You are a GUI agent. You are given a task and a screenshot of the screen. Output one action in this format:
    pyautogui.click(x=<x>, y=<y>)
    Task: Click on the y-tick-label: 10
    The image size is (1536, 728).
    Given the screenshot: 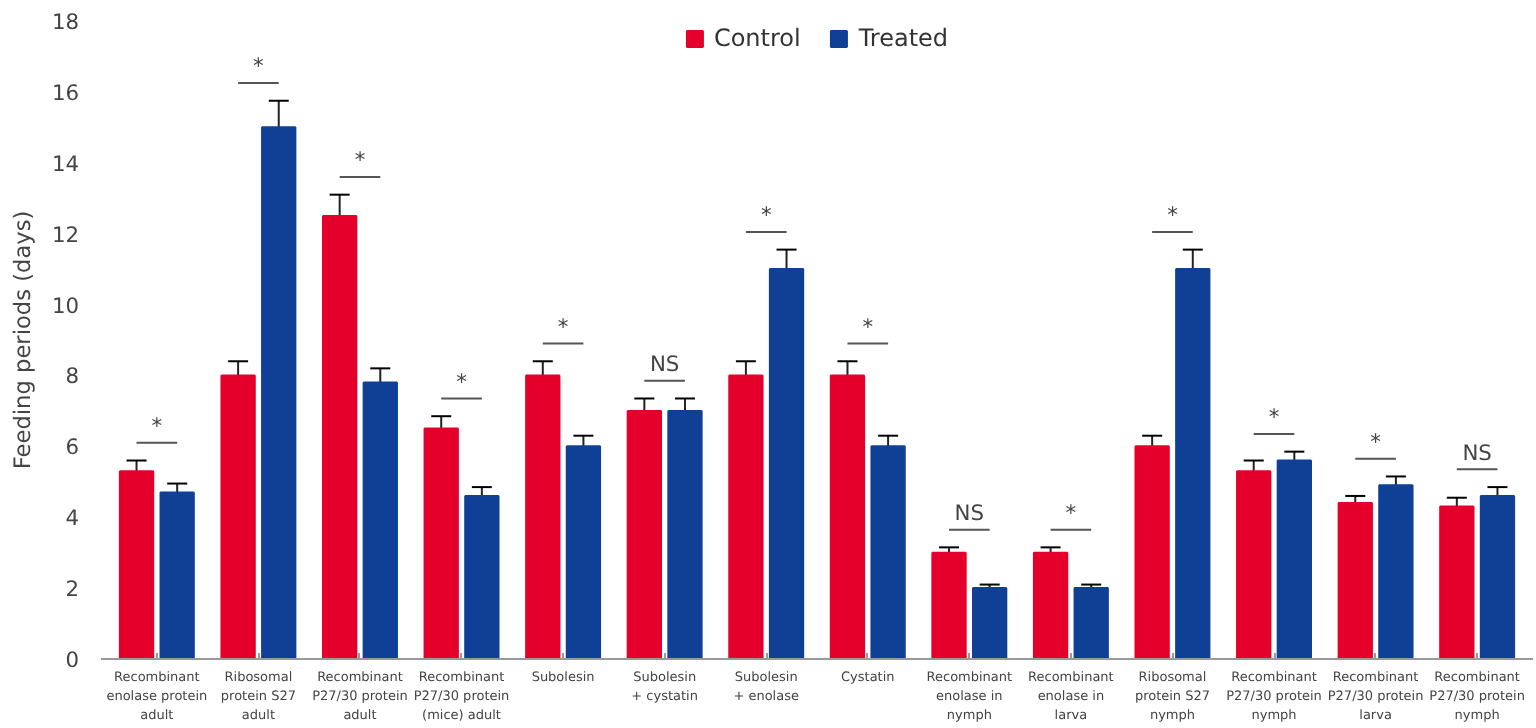 What is the action you would take?
    pyautogui.click(x=65, y=305)
    